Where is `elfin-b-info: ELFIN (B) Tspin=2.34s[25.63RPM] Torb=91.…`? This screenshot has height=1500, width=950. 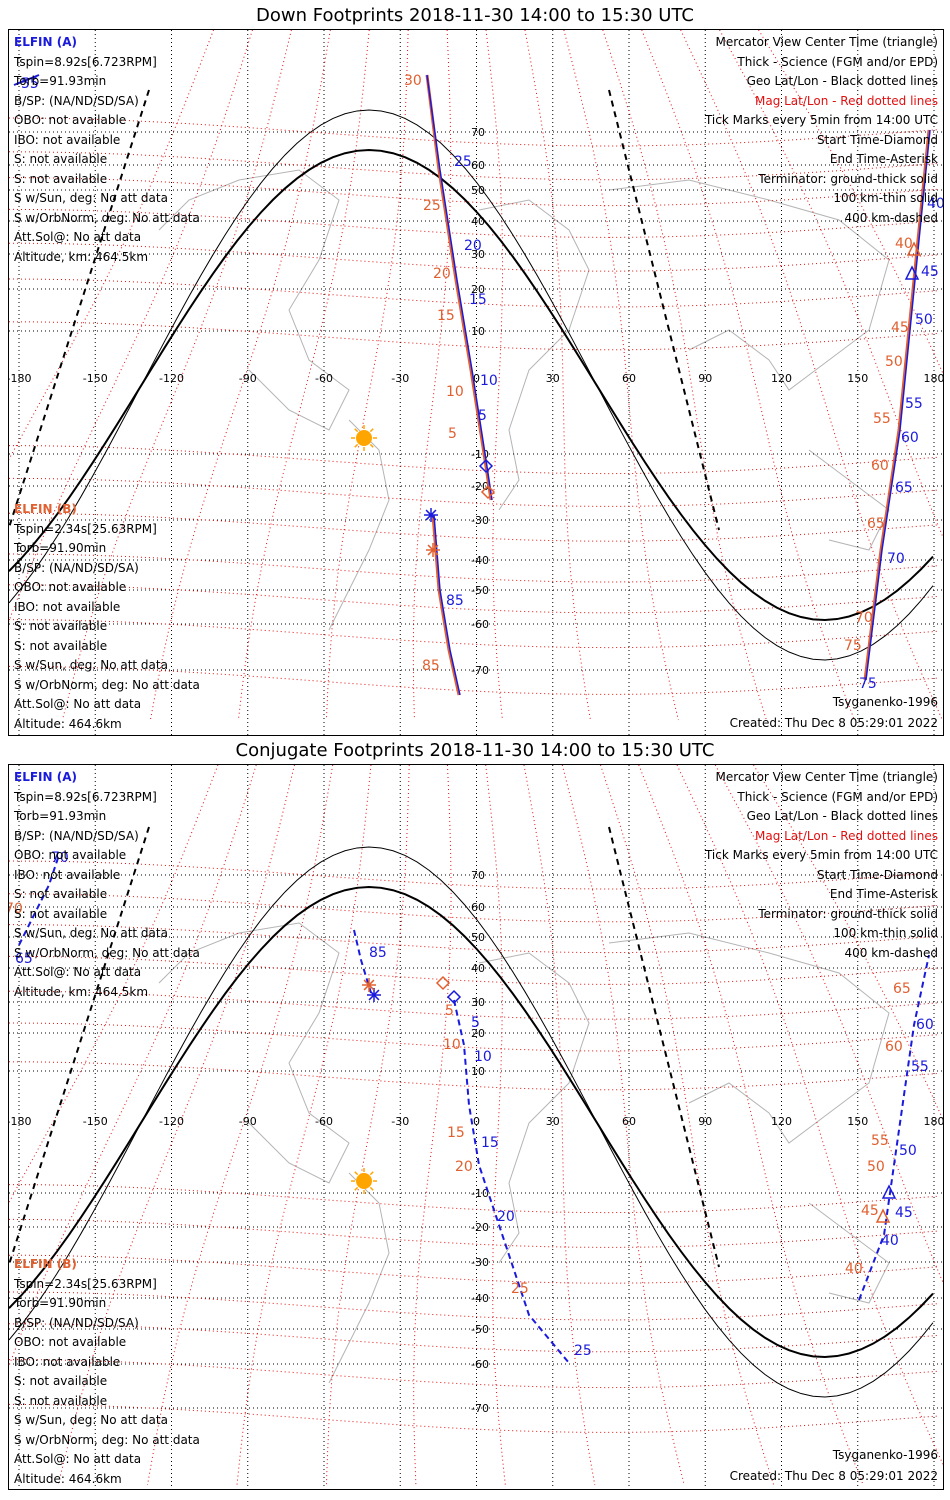
elfin-b-info: ELFIN (B) Tspin=2.34s[25.63RPM] Torb=91.… is located at coordinates (107, 1372).